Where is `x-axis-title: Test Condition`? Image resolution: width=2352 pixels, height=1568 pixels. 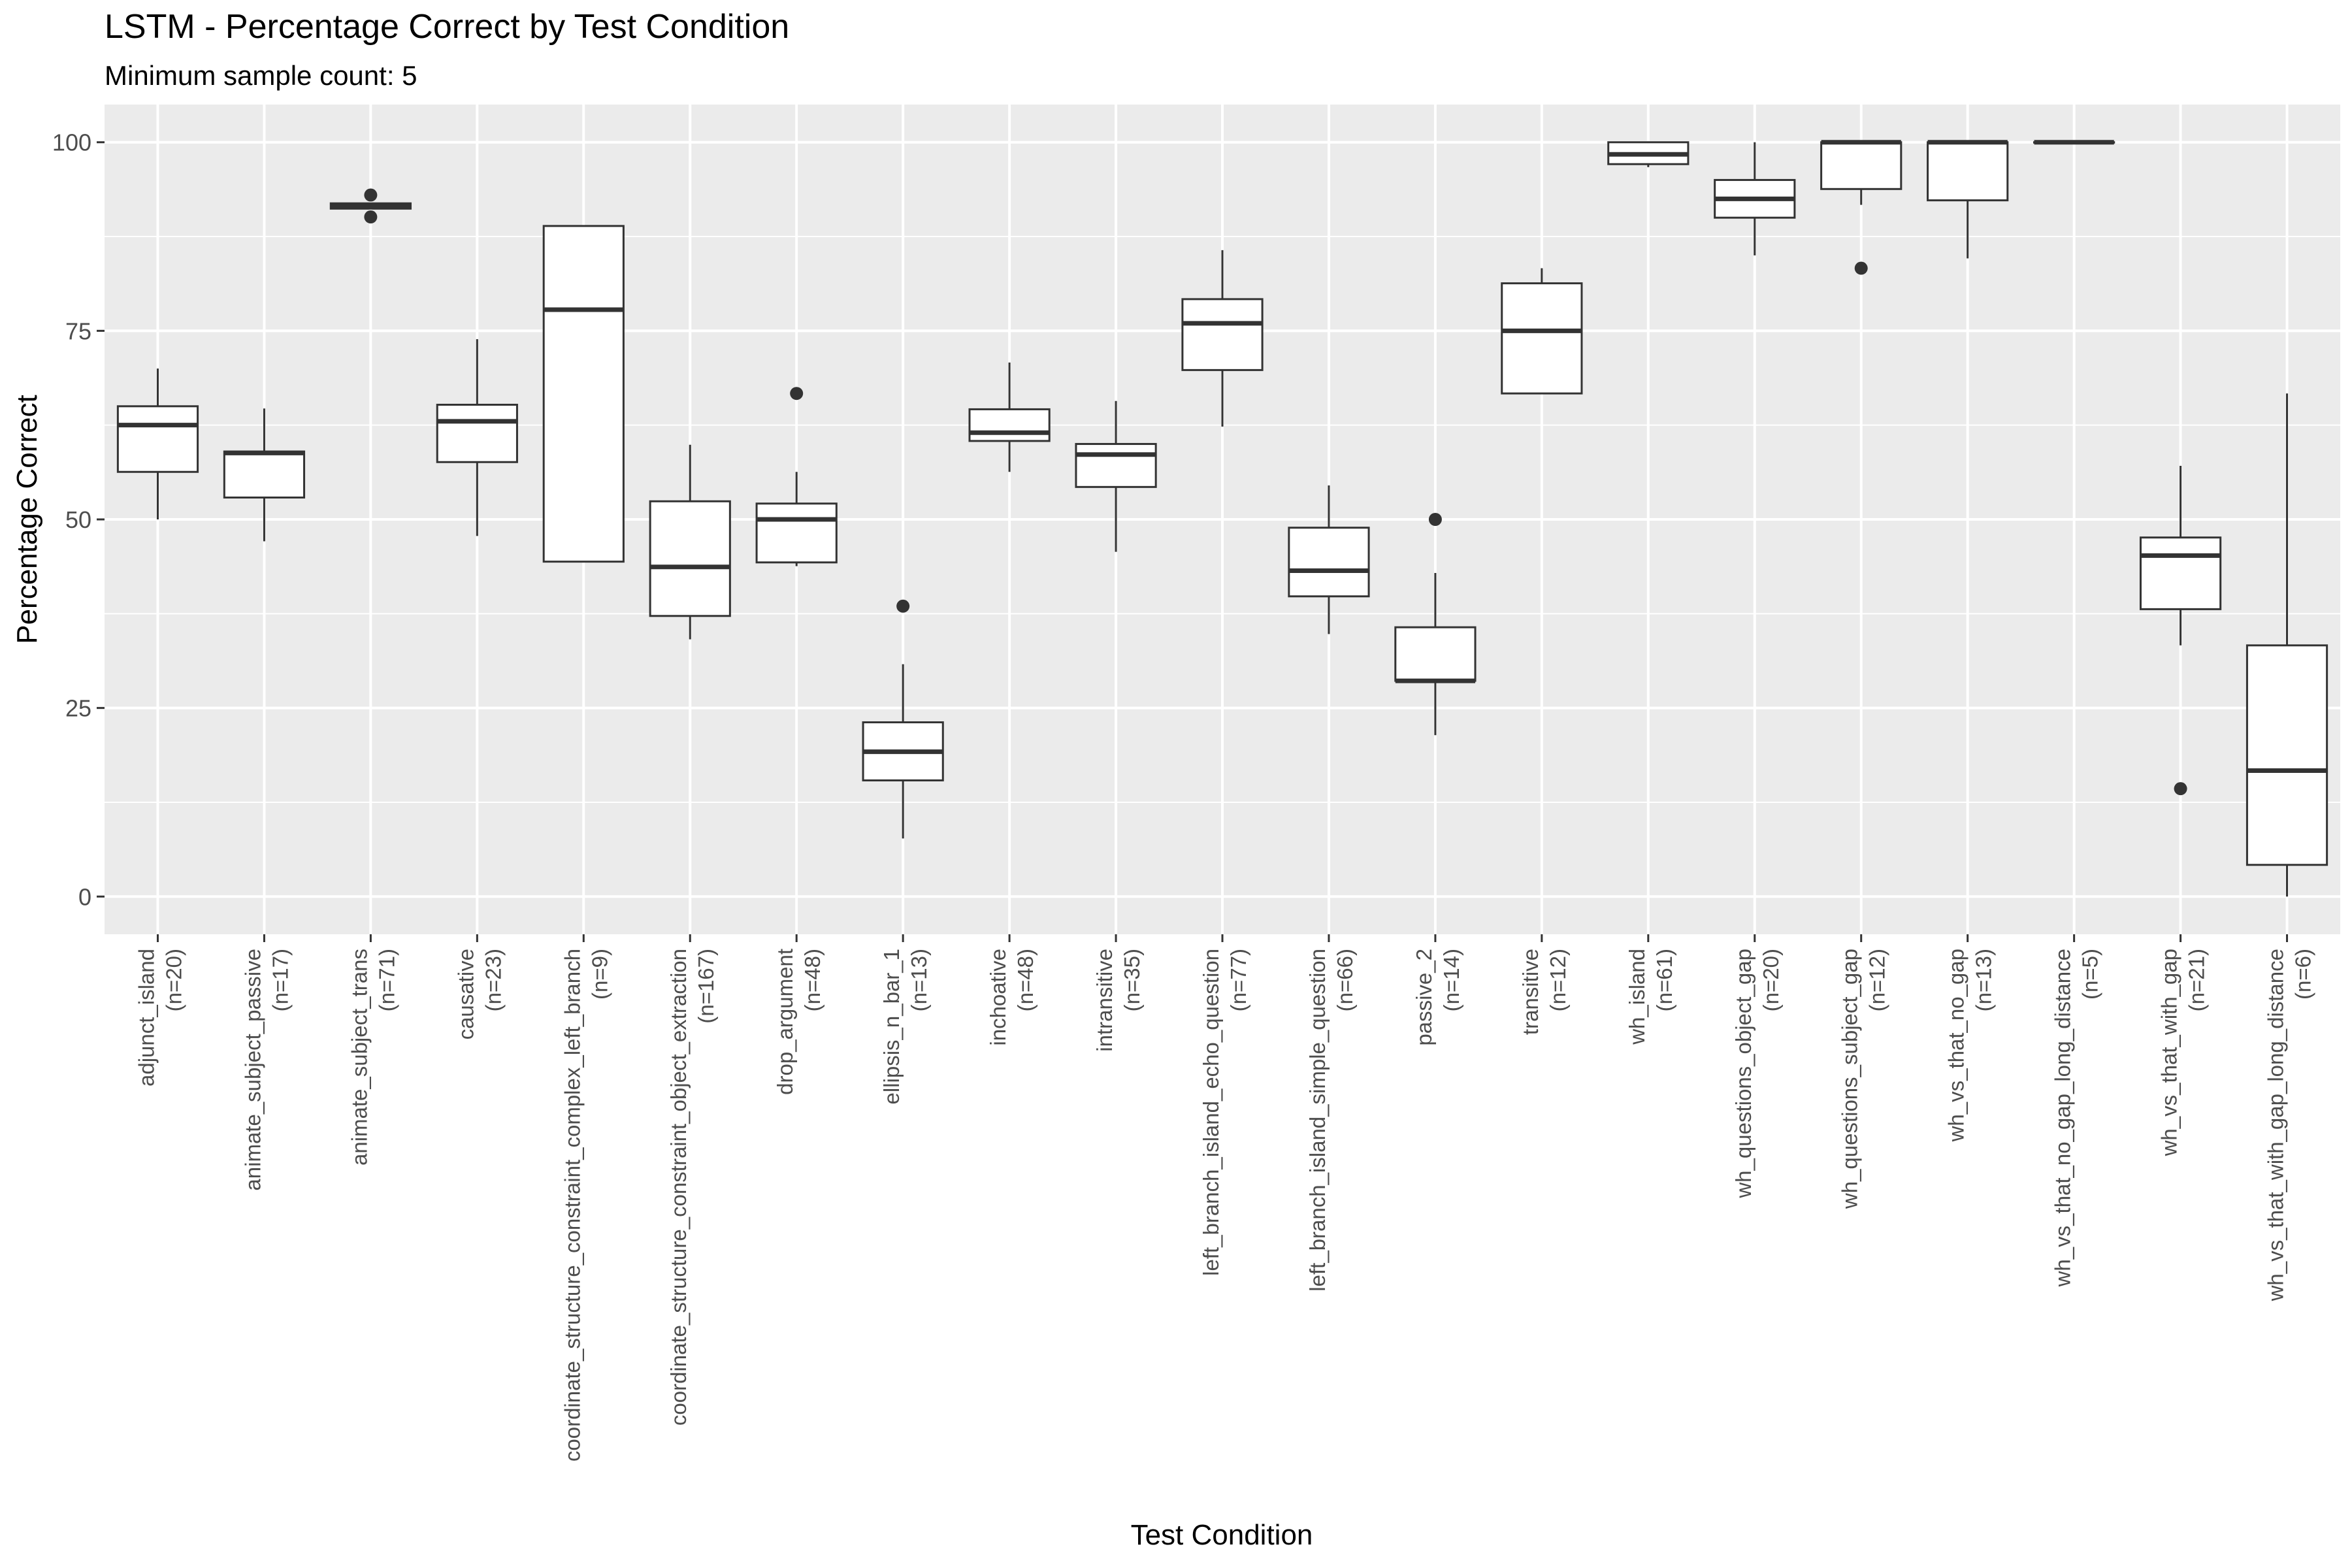
x-axis-title: Test Condition is located at coordinates (1222, 1535).